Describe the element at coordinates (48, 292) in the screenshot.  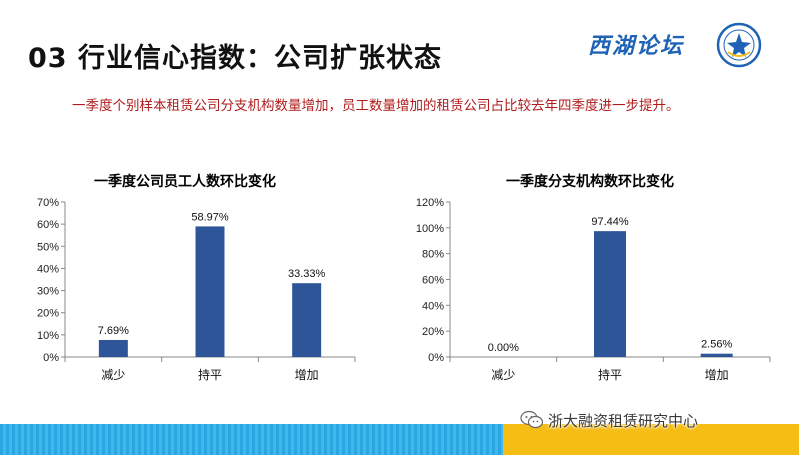
I see `y-tick-label: 30%` at that location.